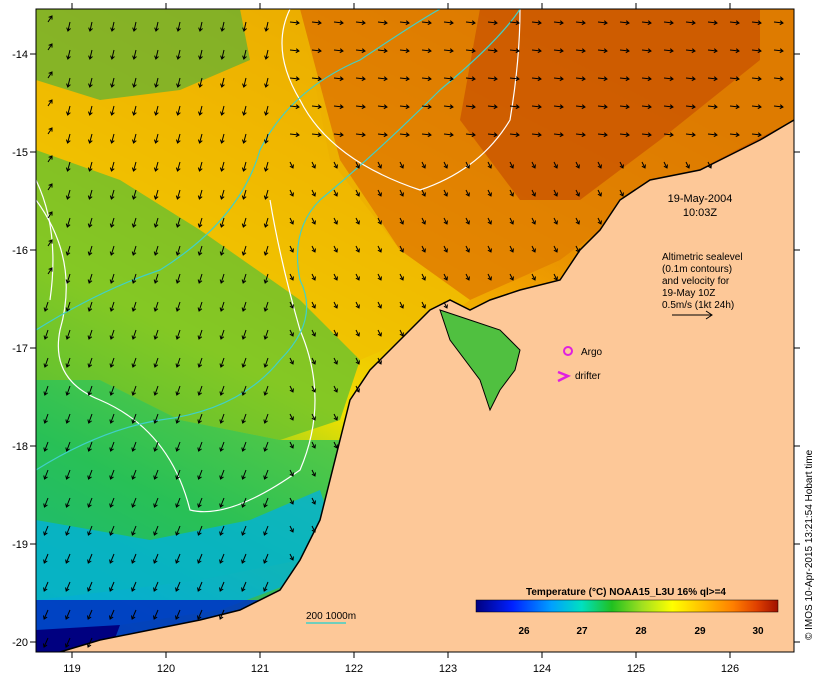  I want to click on lon-tick-label: 120, so click(166, 669).